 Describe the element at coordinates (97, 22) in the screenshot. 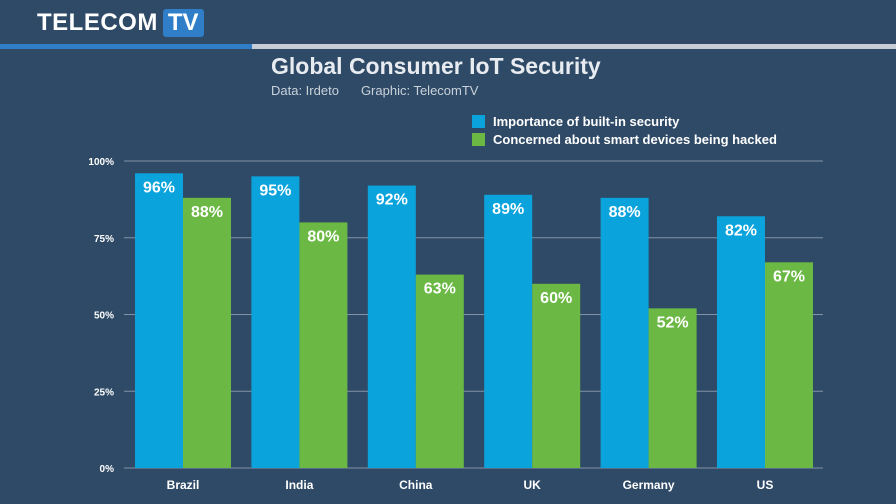

I see `logo-wordmark: TELECOM` at that location.